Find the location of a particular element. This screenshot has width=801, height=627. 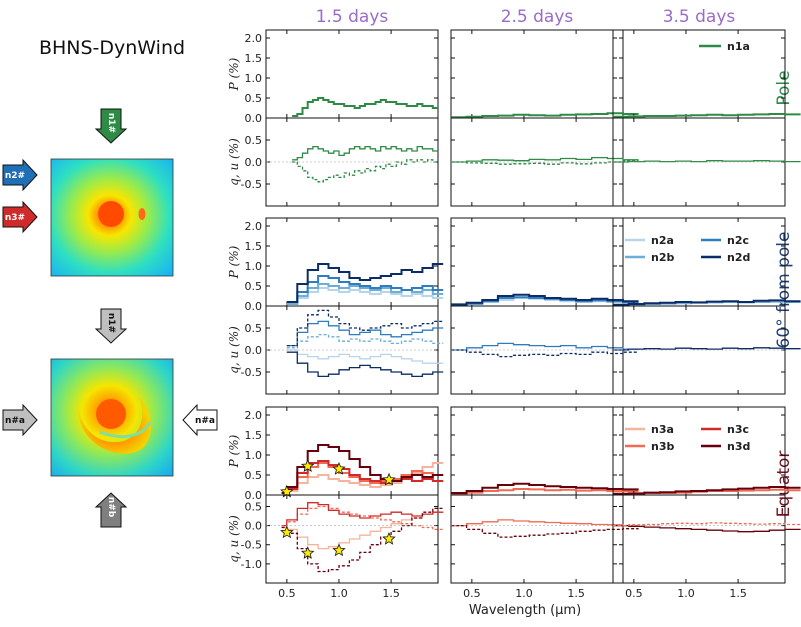

series-line-n3b is located at coordinates (362, 518).